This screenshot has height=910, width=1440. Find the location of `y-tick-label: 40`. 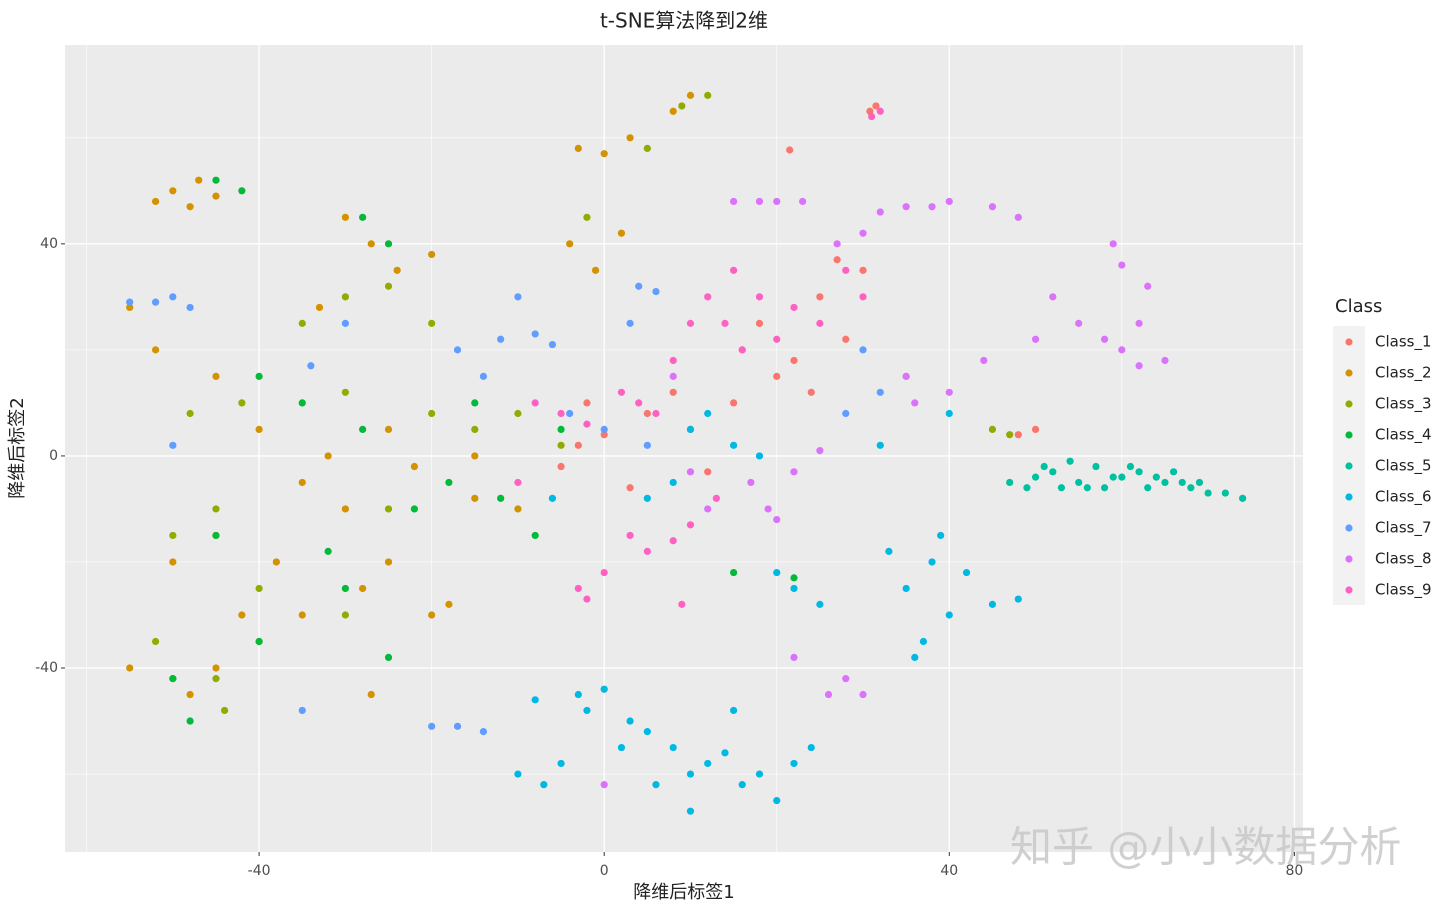

y-tick-label: 40 is located at coordinates (49, 244).